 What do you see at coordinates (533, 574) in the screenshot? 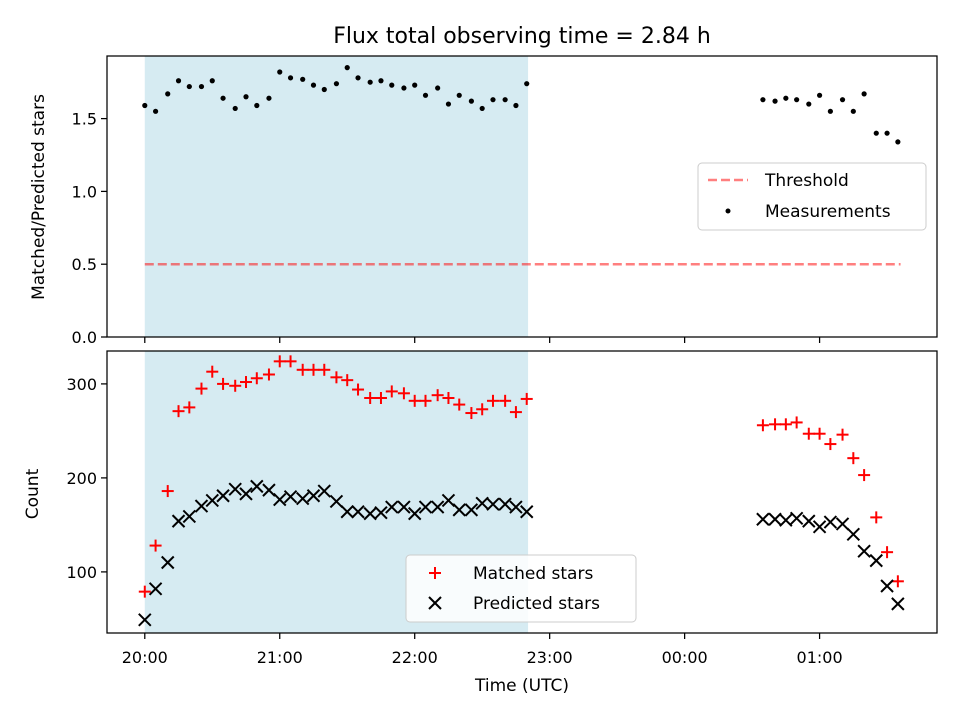
I see `legend-matched-label: Matched stars` at bounding box center [533, 574].